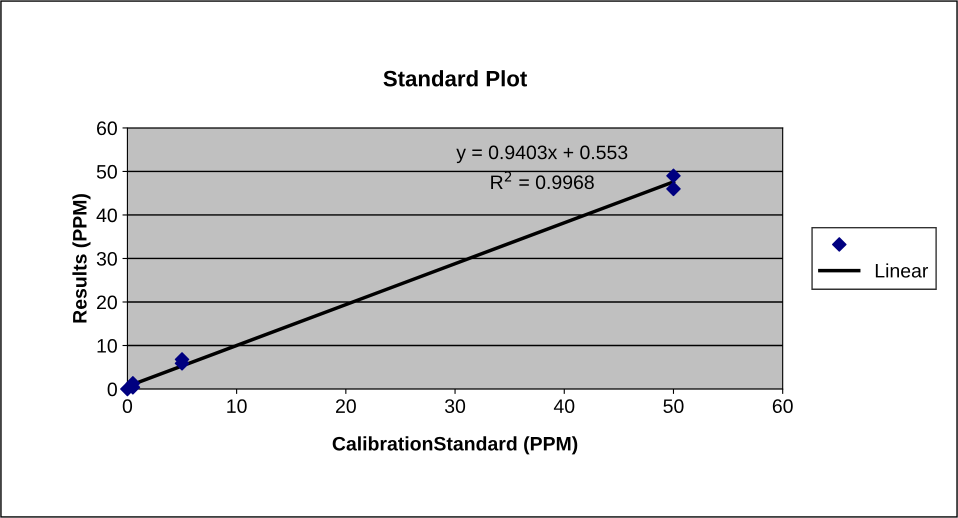 The image size is (958, 518). I want to click on y-tick-label: 50, so click(106, 171).